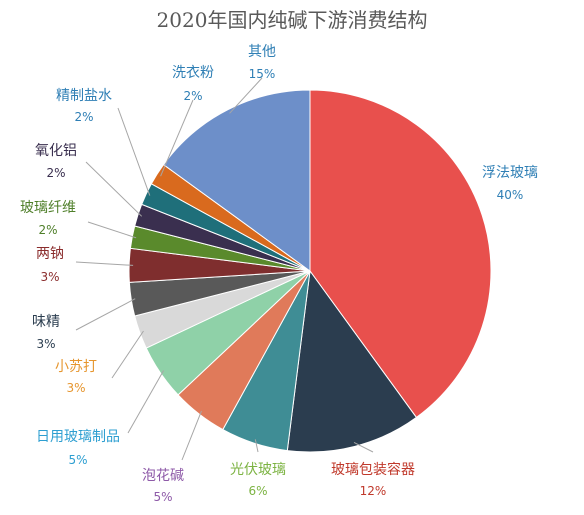 This screenshot has width=584, height=515. What do you see at coordinates (75, 388) in the screenshot?
I see `slice-value-label-5: 3%` at bounding box center [75, 388].